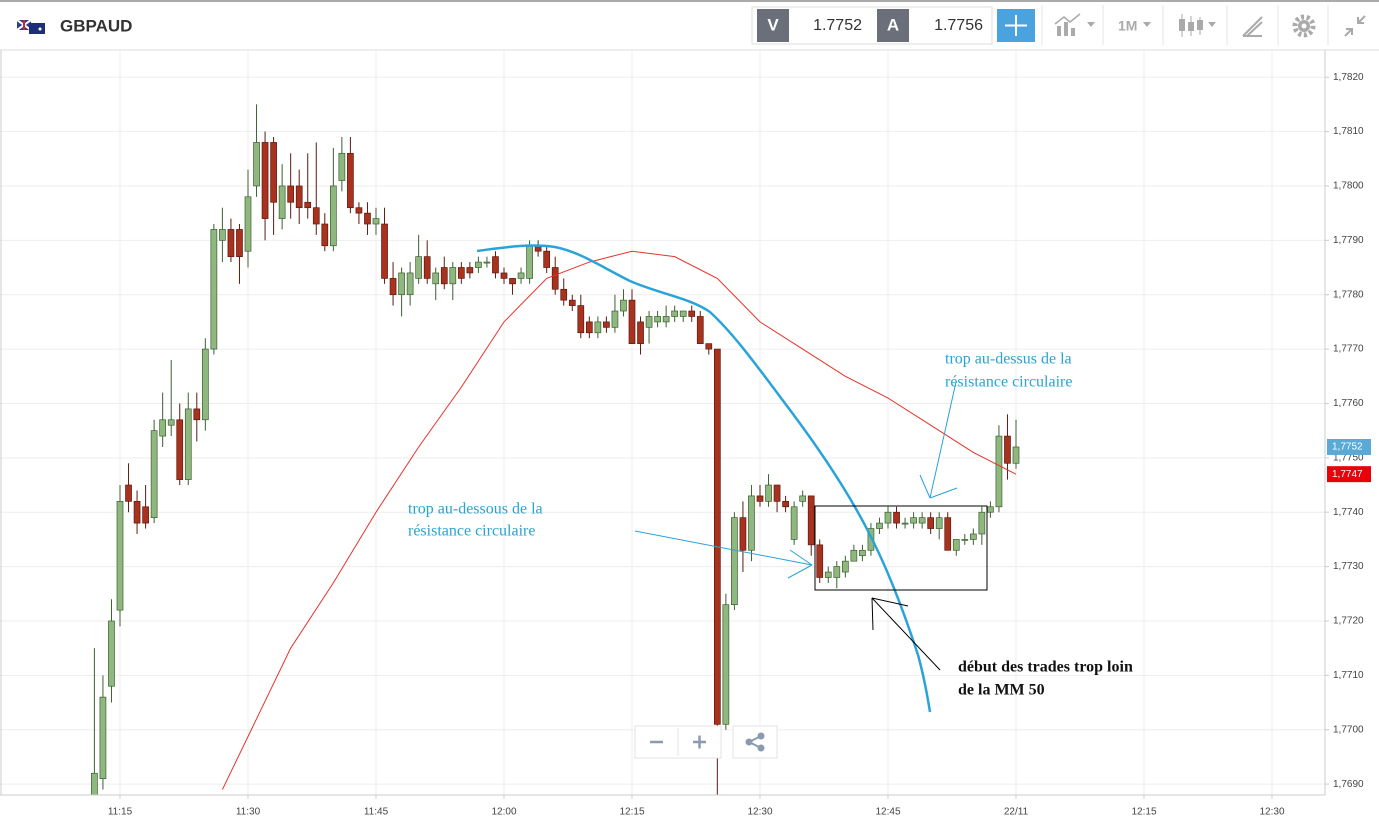  What do you see at coordinates (1348, 566) in the screenshot?
I see `y-tick-label: 1,7730` at bounding box center [1348, 566].